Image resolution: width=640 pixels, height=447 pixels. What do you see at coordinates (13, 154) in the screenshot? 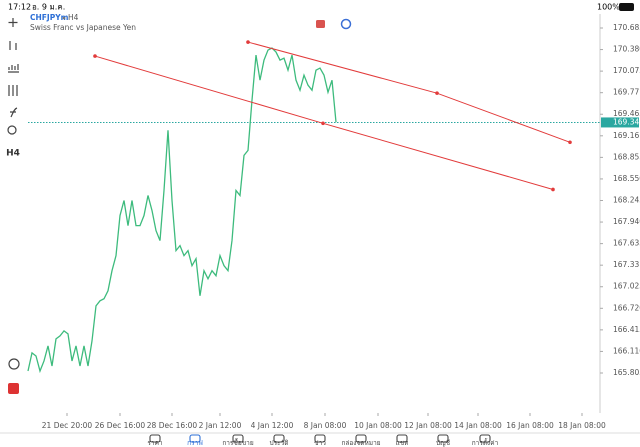
I see `timeframe-button: H4` at bounding box center [13, 154].